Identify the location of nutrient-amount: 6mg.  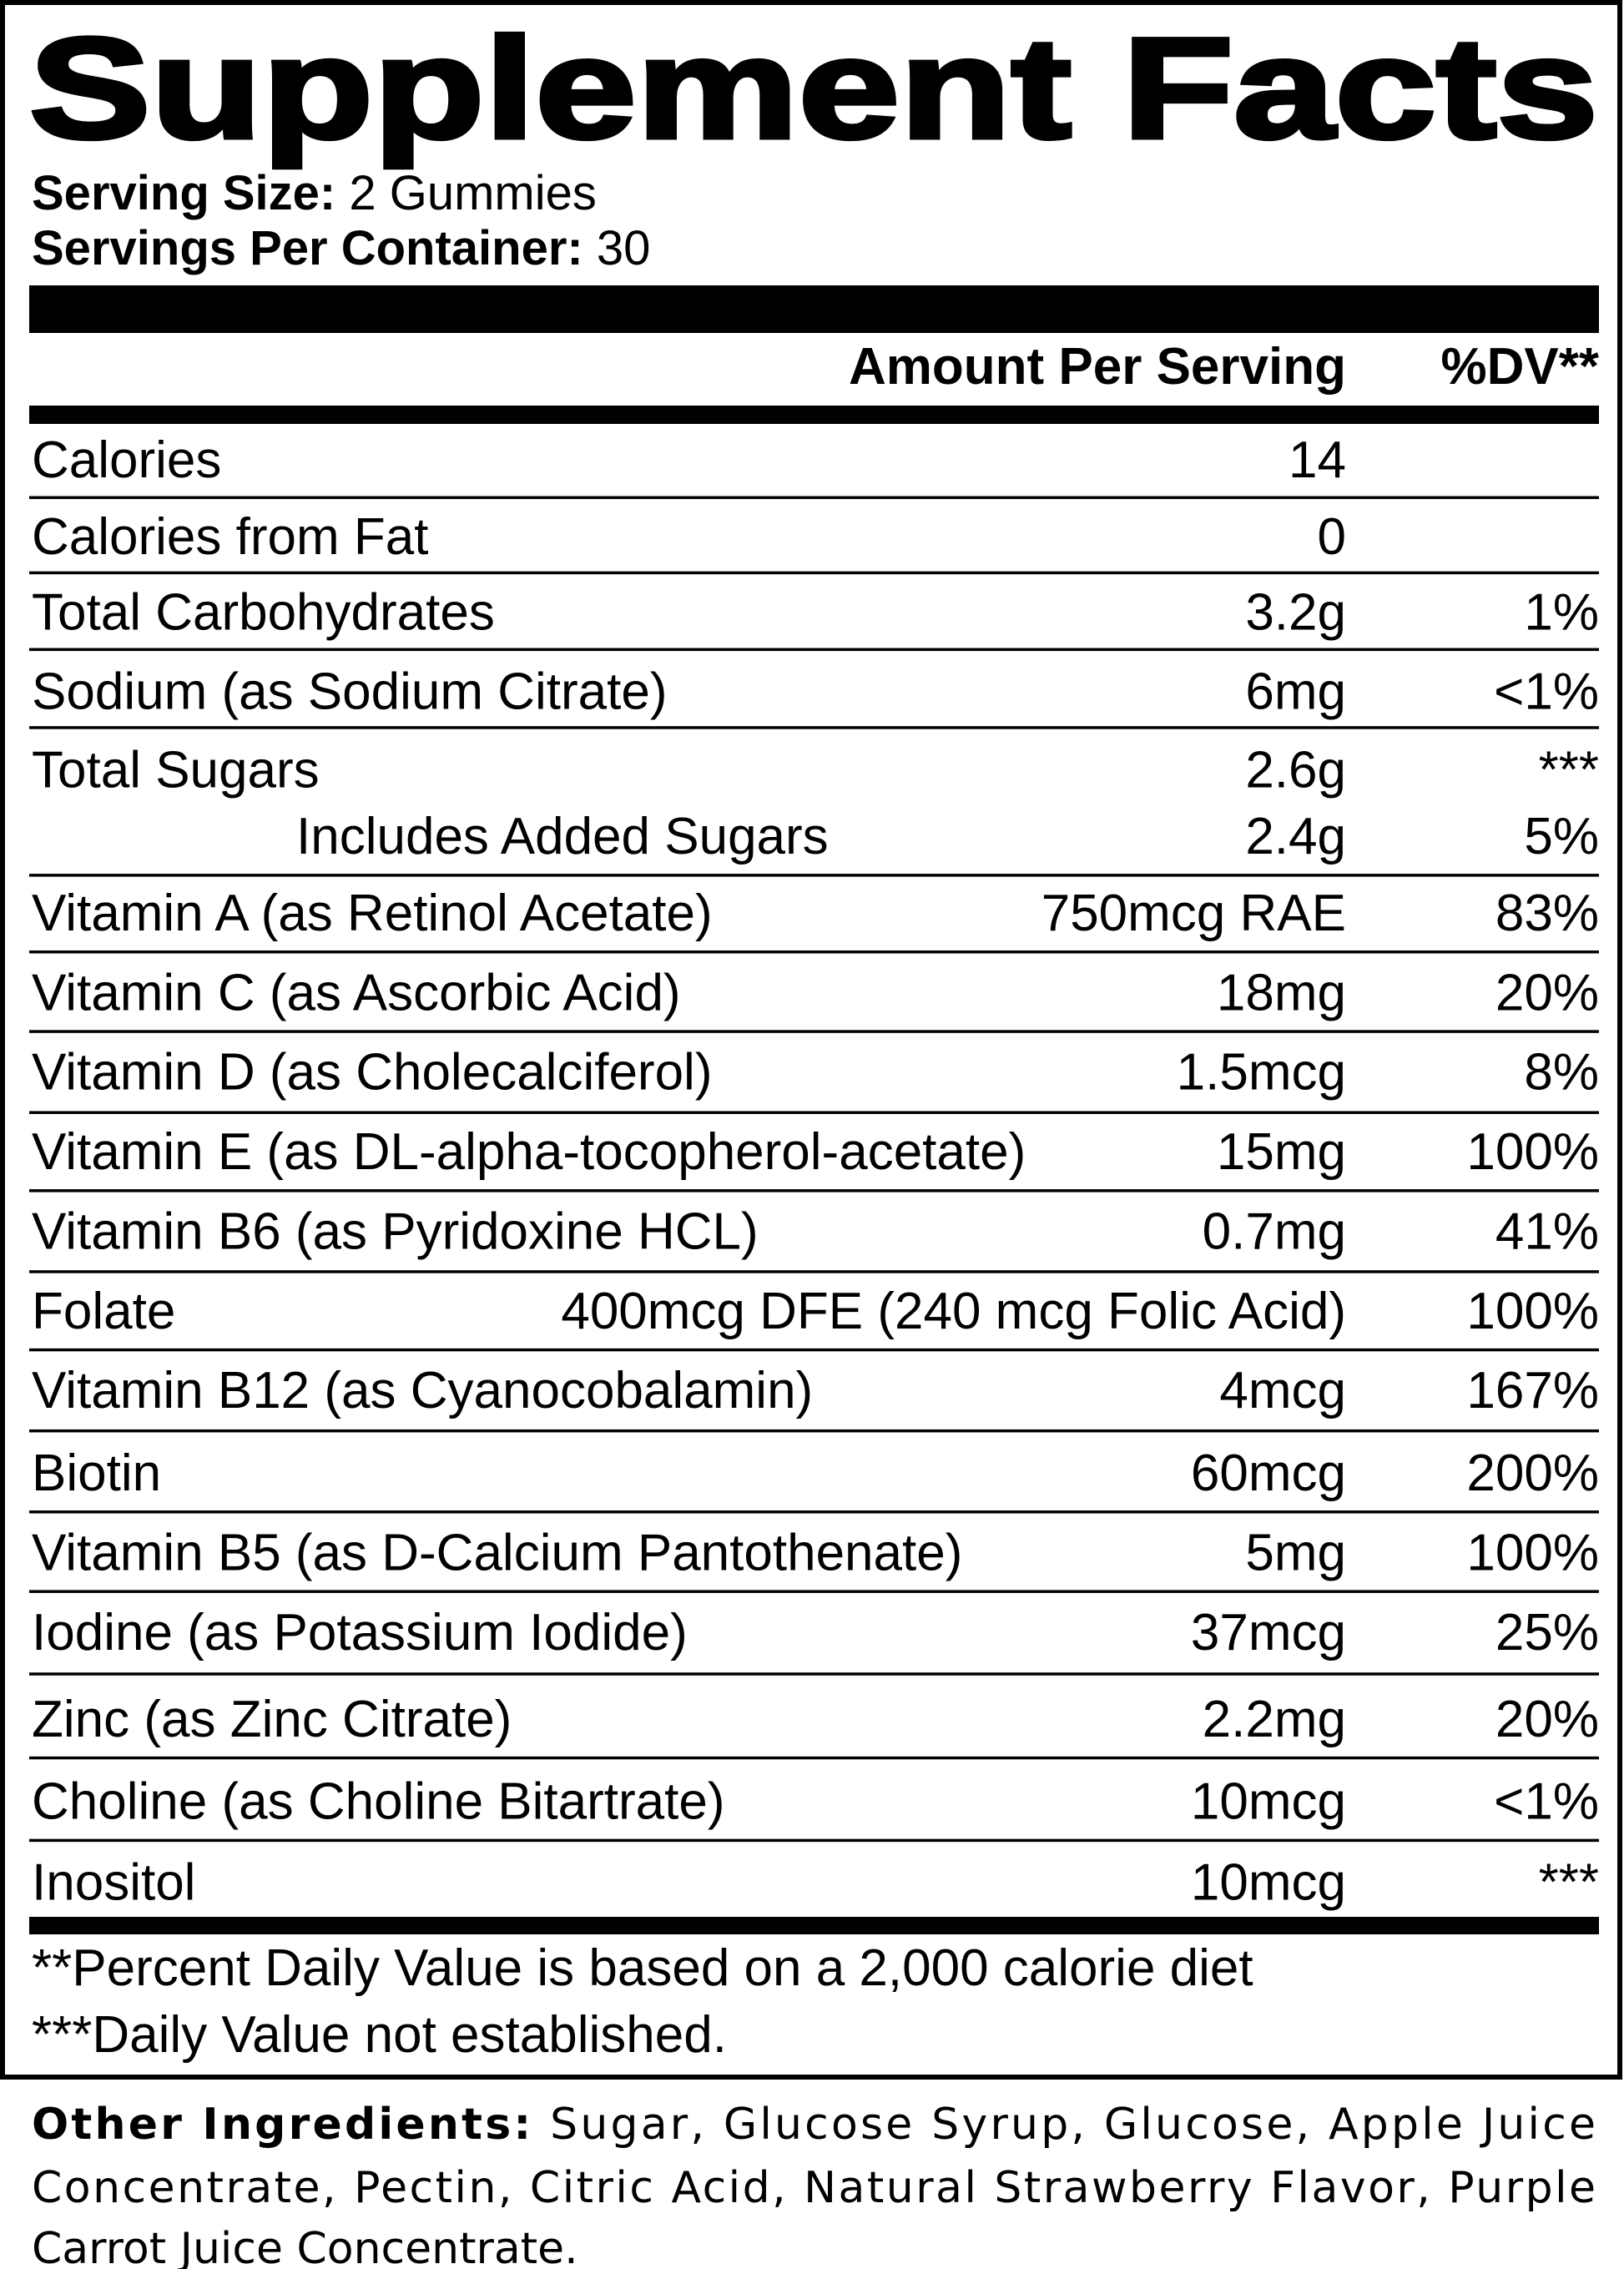
(1295, 692).